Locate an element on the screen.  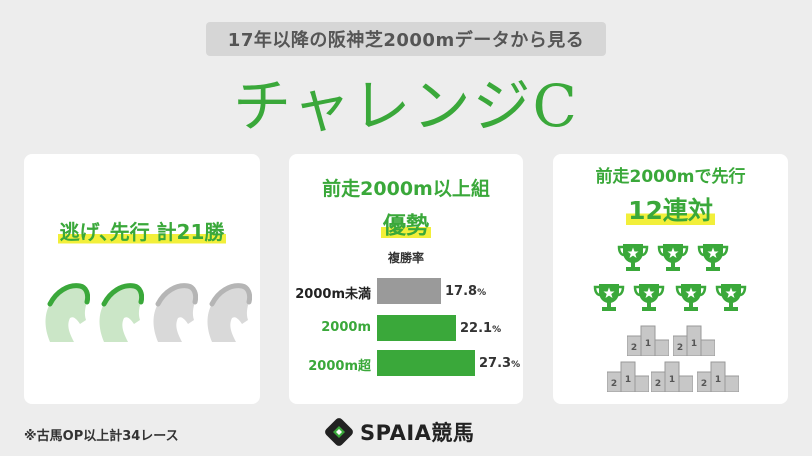
card1-headline: 逃げ､先行 計21勝 is located at coordinates (142, 230).